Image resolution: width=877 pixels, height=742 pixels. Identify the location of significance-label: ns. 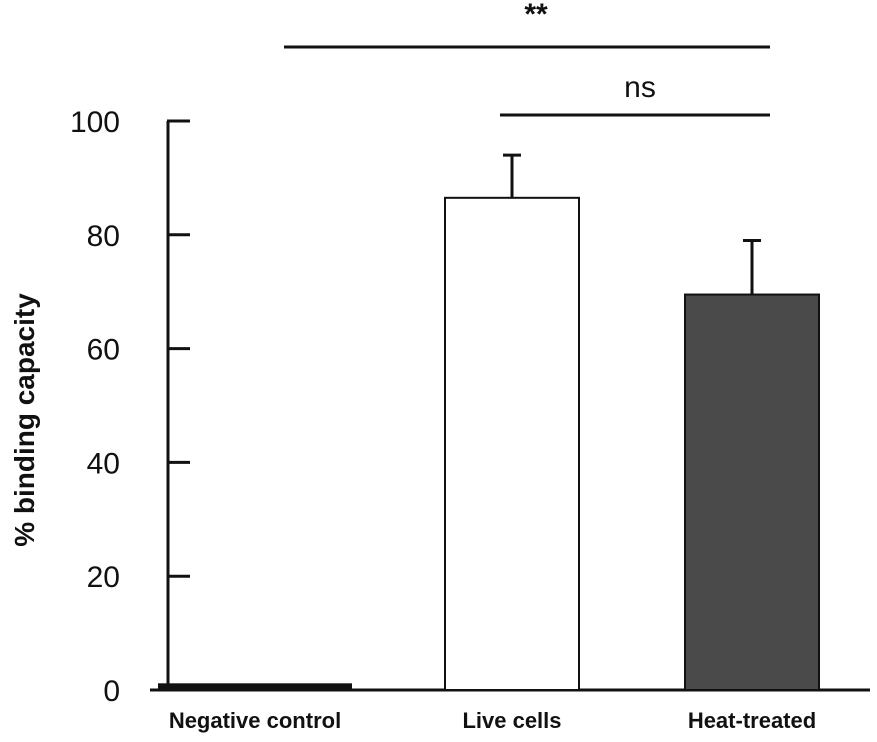
(640, 87).